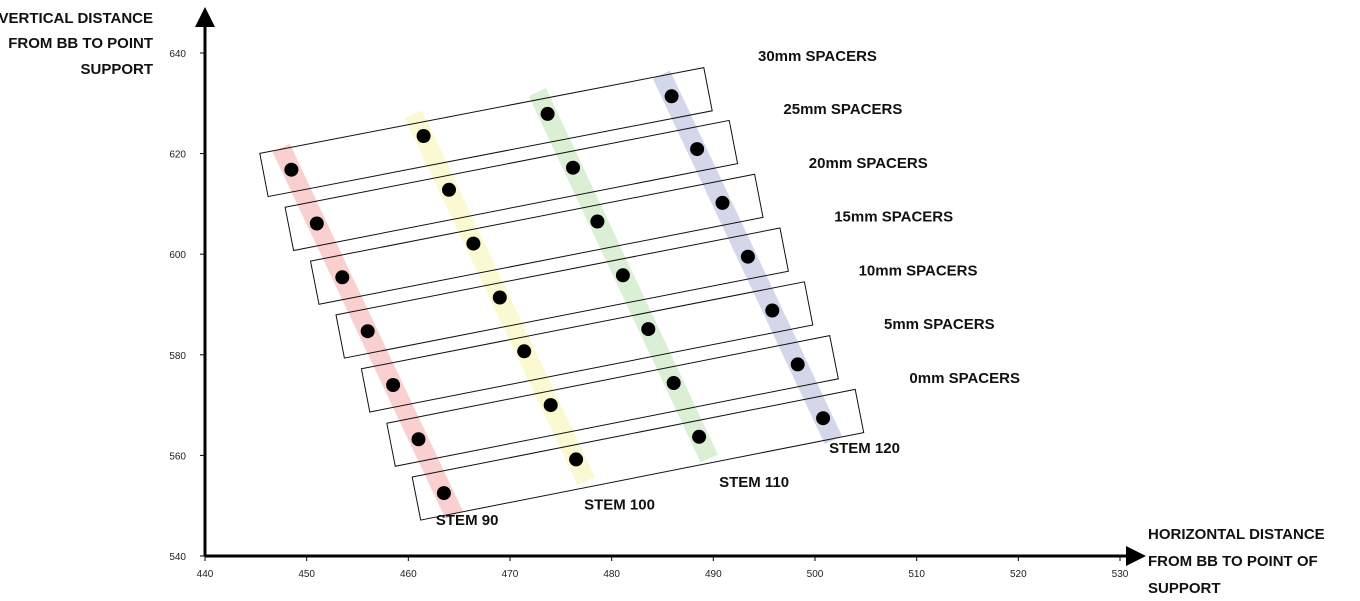  I want to click on x-tick-label-5: 490, so click(713, 574).